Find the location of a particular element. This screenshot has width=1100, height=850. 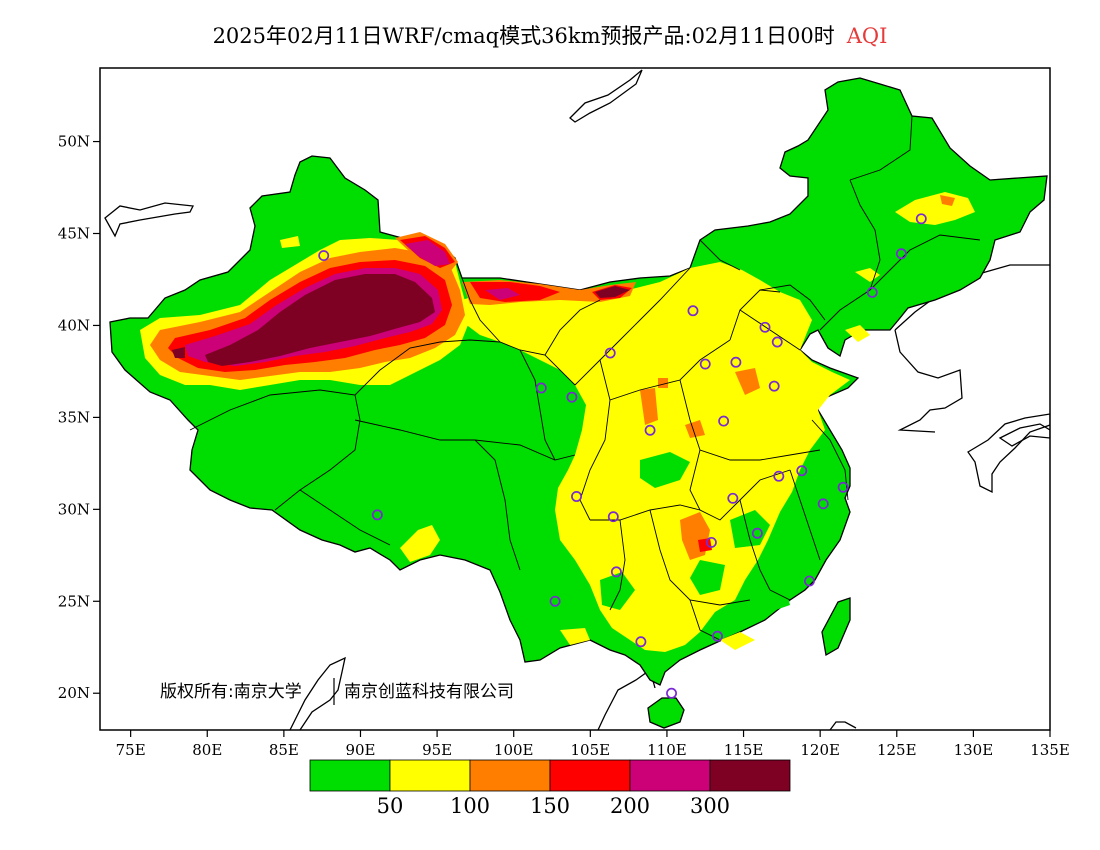

lon-tick-label: 90E is located at coordinates (360, 750).